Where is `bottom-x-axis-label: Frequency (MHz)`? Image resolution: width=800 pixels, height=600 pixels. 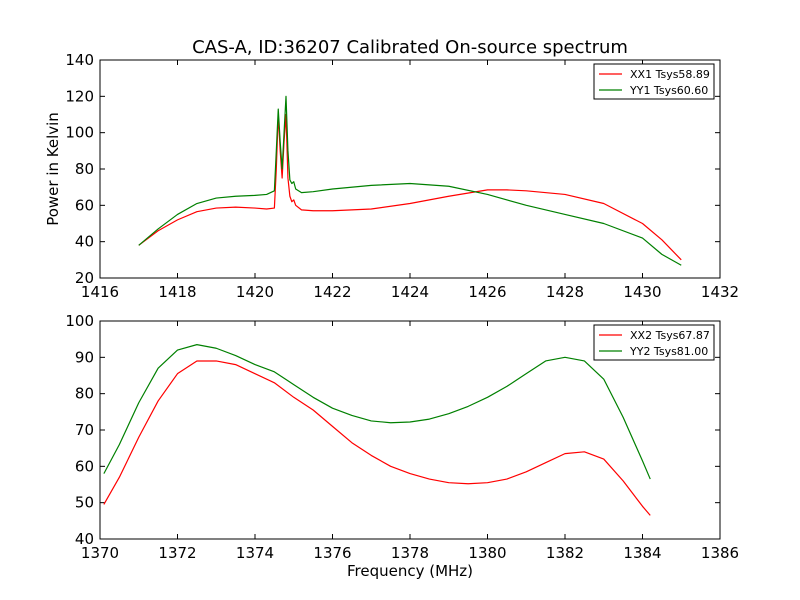
bottom-x-axis-label: Frequency (MHz) is located at coordinates (410, 571).